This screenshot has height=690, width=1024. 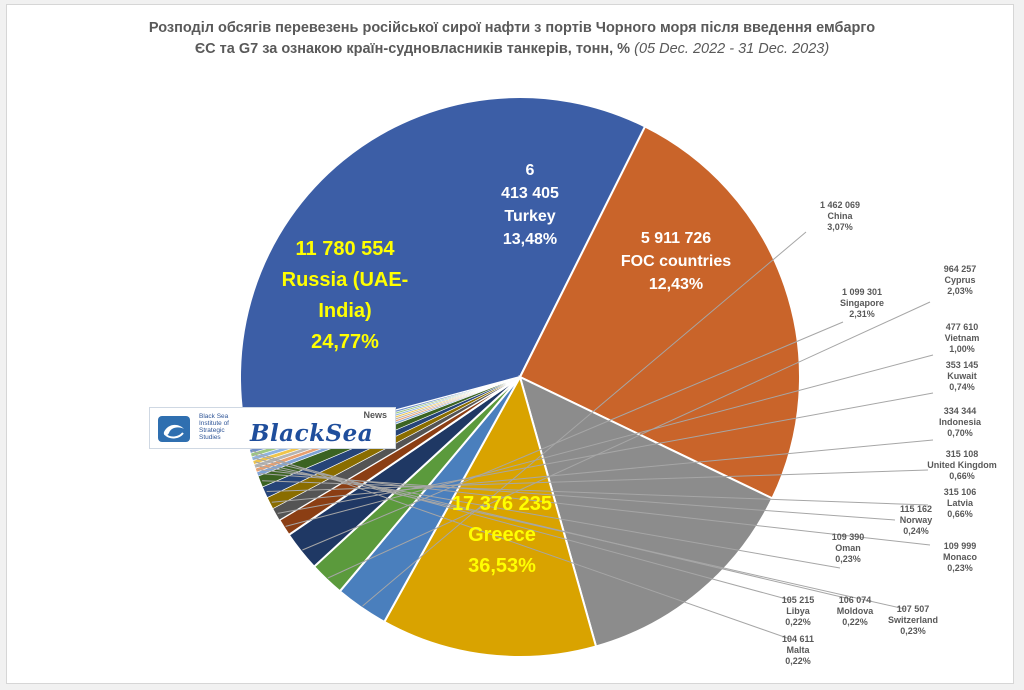 I want to click on title-period: (05 Dec. 2022 - 31 Dec. 2023), so click(x=732, y=49).